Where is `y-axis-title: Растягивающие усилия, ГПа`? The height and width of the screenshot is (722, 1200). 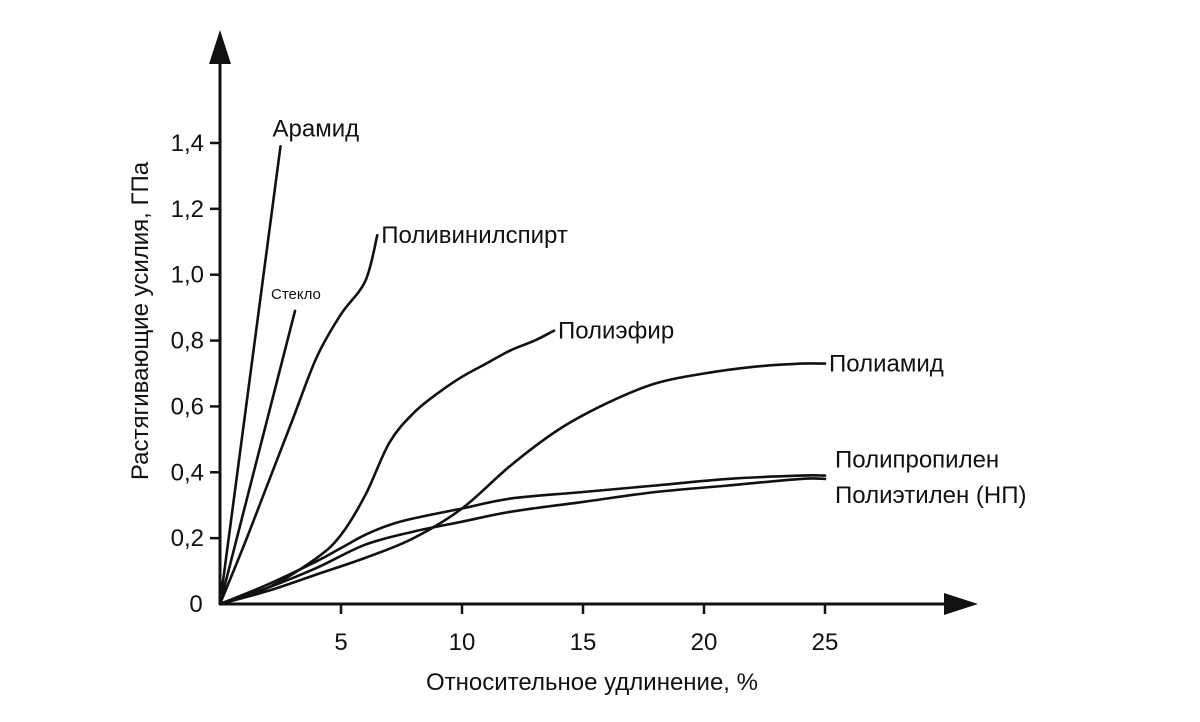
y-axis-title: Растягивающие усилия, ГПа is located at coordinates (140, 320).